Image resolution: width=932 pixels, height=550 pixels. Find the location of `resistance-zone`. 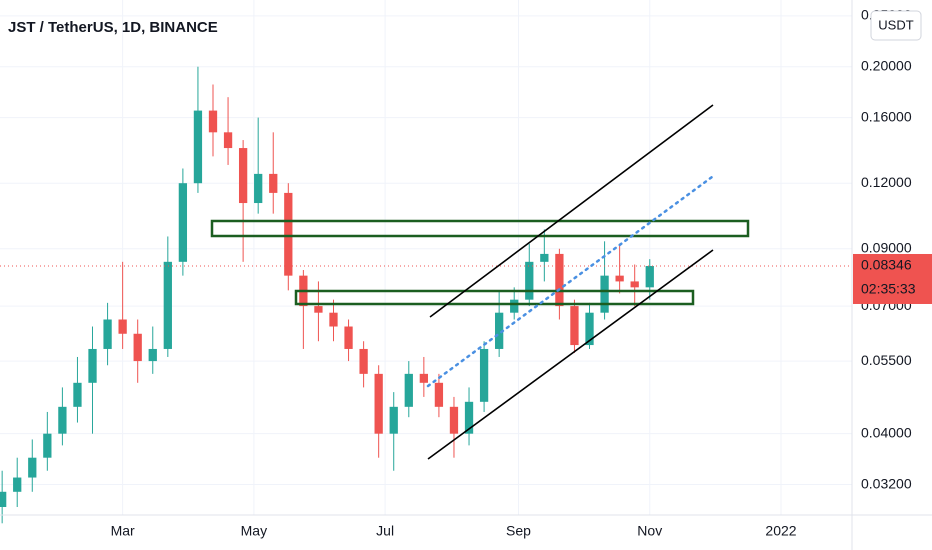

resistance-zone is located at coordinates (480, 228).